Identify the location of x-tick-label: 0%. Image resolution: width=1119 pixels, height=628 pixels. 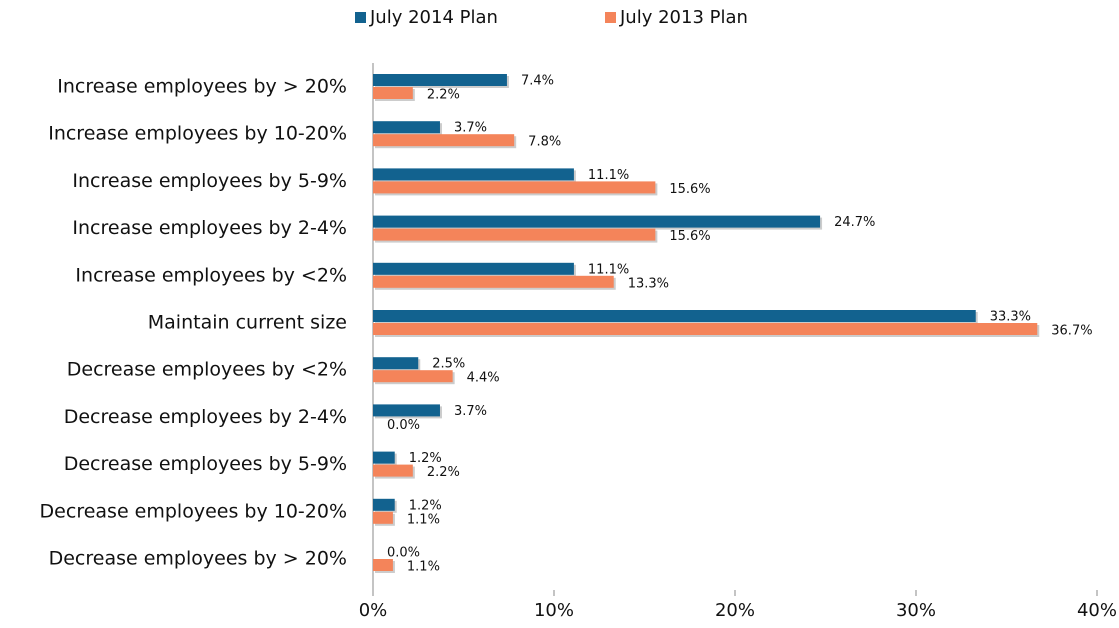
(373, 610).